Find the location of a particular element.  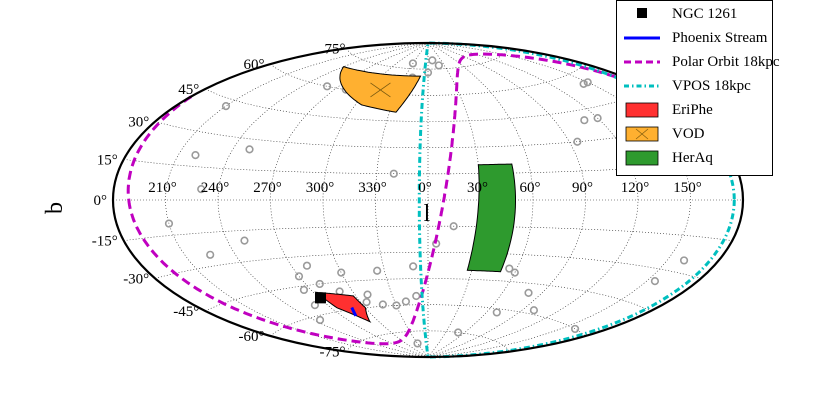

x-tick-label: 90° is located at coordinates (582, 188).